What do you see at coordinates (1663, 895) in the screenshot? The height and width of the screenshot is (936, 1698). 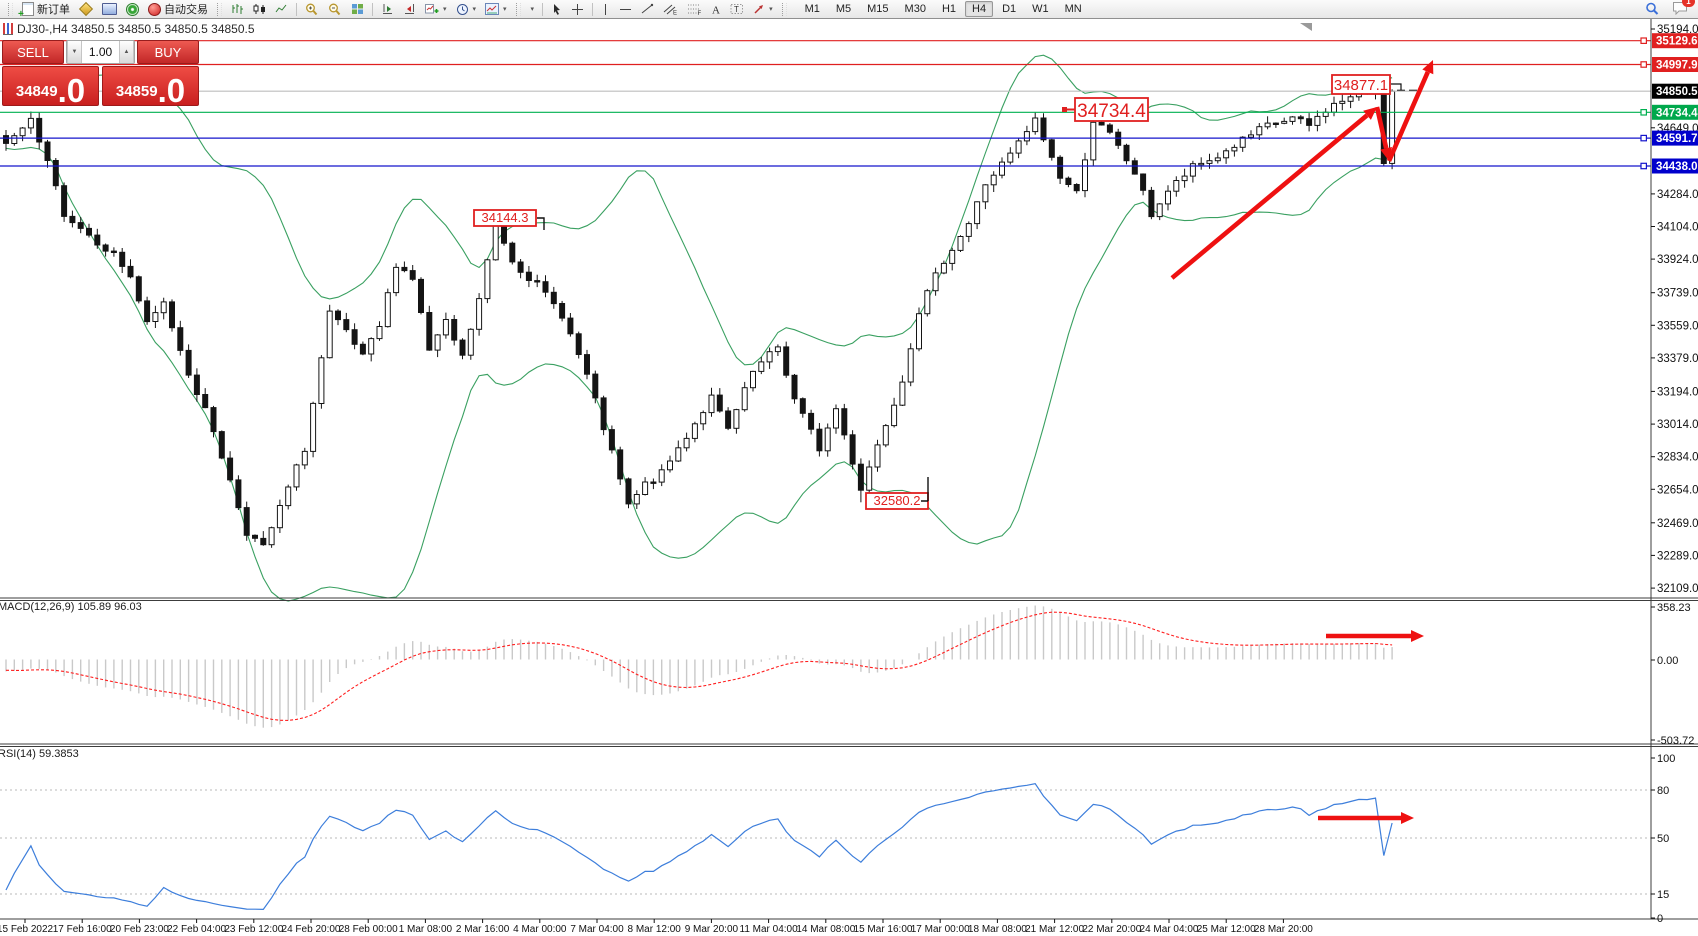 I see `svg-text: 15` at bounding box center [1663, 895].